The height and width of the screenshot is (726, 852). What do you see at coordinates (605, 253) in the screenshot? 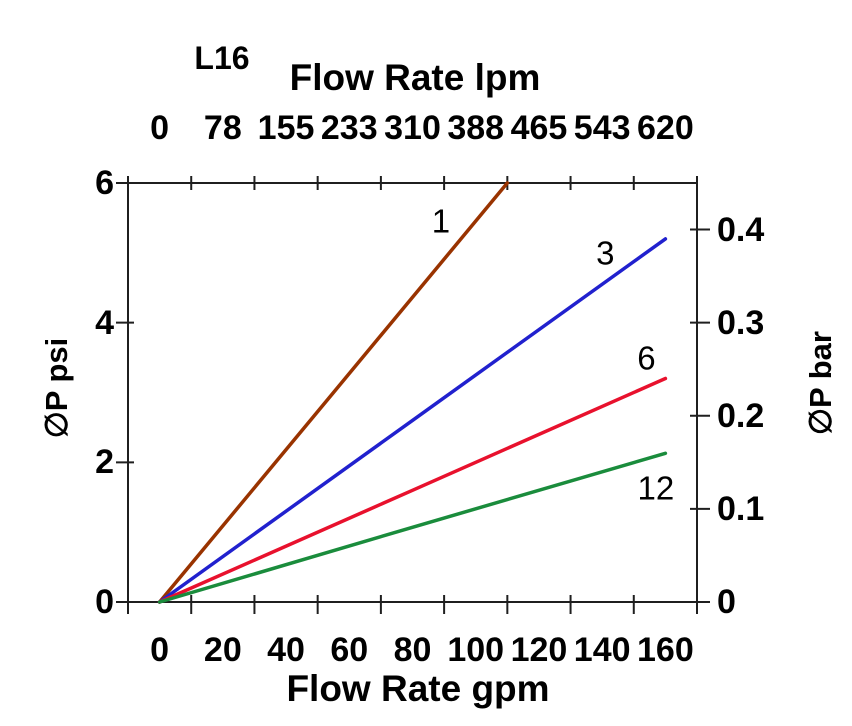
I see `series-label-3: 3` at bounding box center [605, 253].